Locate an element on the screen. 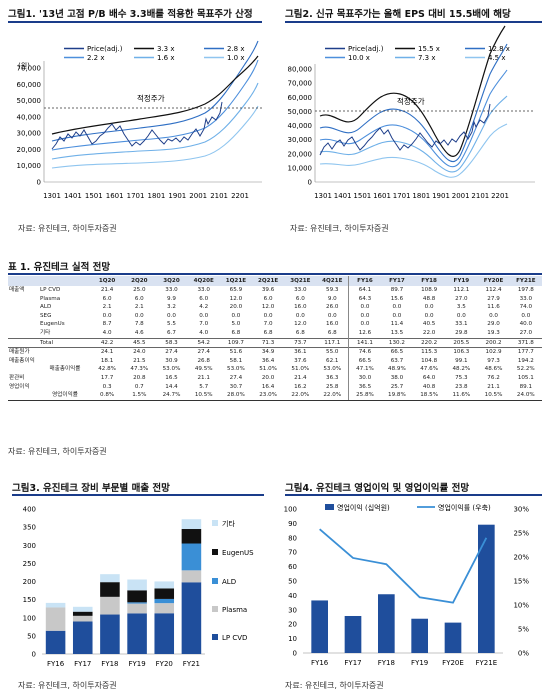 The height and width of the screenshot is (694, 550). table-cell: 15.6 is located at coordinates (397, 298).